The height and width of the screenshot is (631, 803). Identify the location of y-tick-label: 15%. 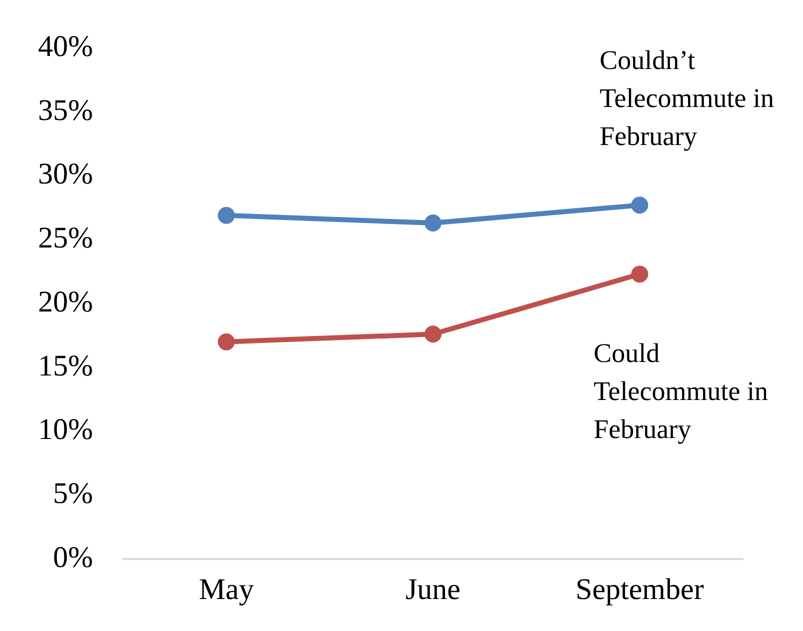
(65, 365).